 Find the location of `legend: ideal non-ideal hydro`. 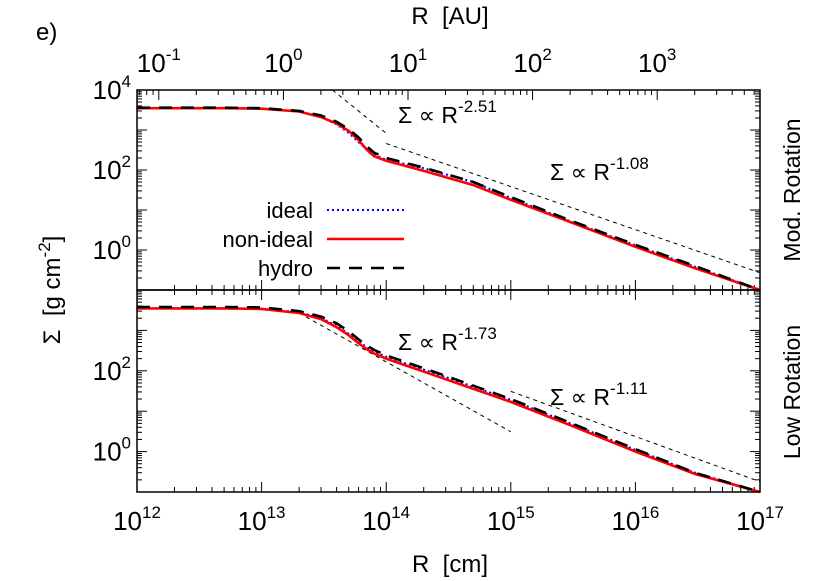

legend: ideal non-ideal hydro is located at coordinates (313, 239).